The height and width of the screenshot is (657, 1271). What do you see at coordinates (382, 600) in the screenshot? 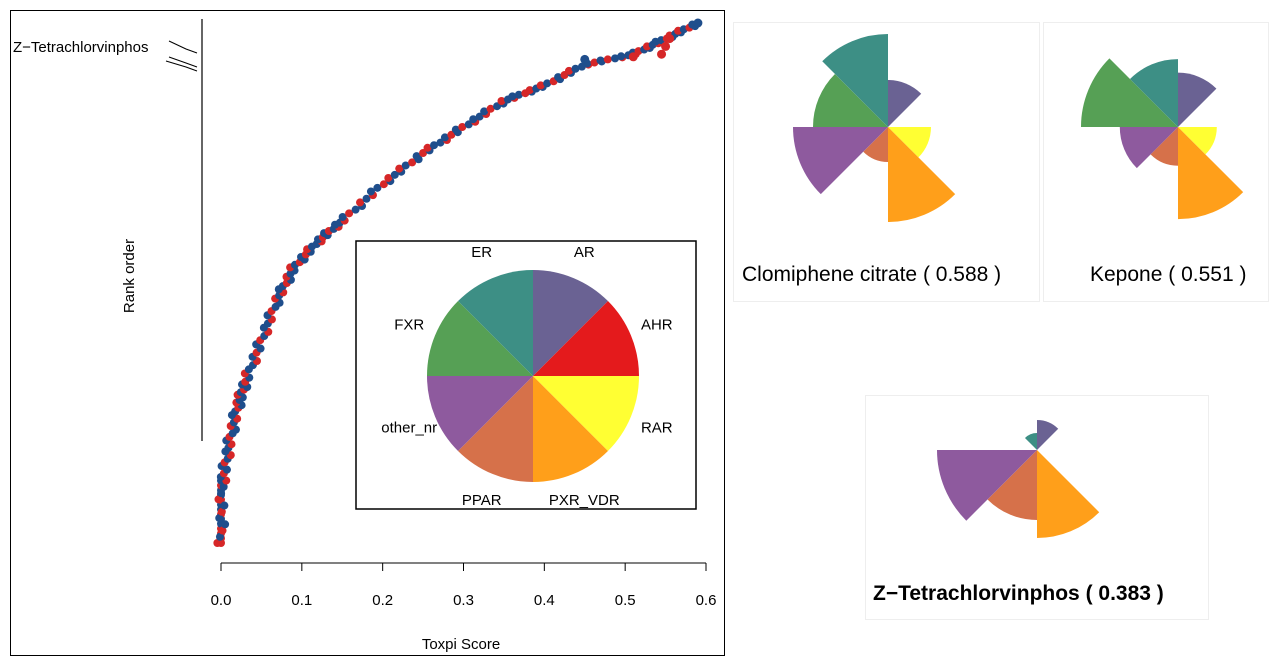
I see `x-tick-label: 0.2` at bounding box center [382, 600].